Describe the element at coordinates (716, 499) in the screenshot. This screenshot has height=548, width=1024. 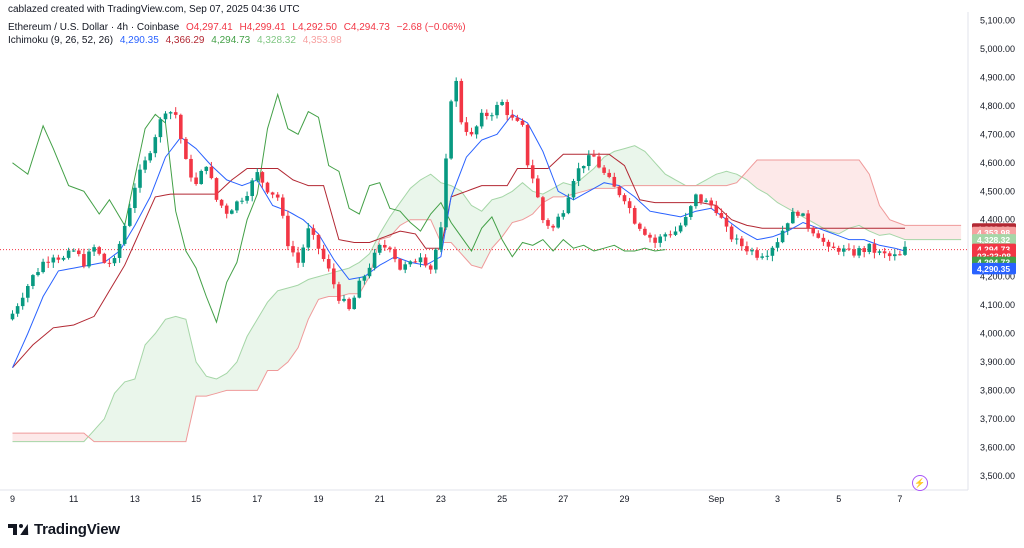
I see `time-tick-label: Sep` at that location.